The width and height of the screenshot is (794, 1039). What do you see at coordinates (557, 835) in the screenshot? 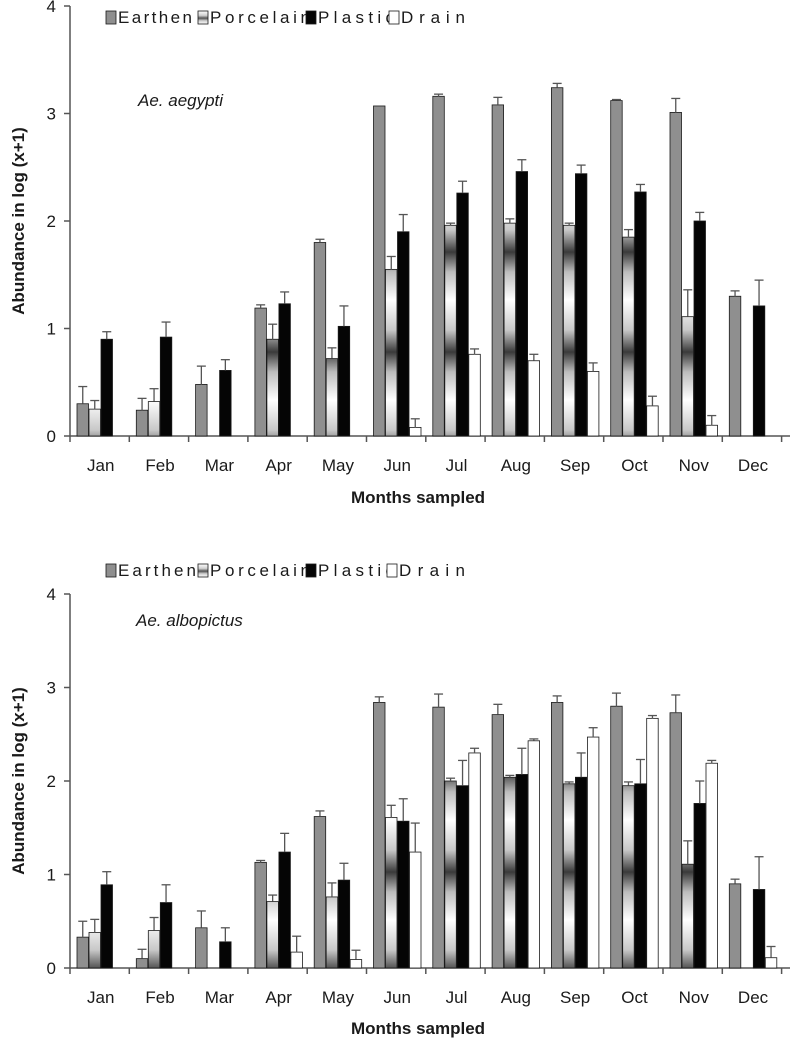
I see `bar-earthen-sep` at bounding box center [557, 835].